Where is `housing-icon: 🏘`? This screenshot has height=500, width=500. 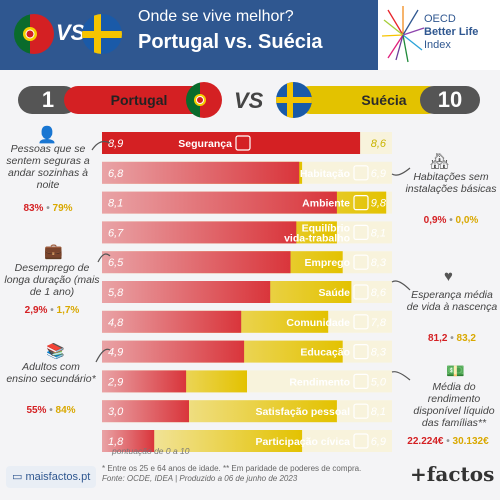
housing-icon: 🏘 is located at coordinates (440, 161).